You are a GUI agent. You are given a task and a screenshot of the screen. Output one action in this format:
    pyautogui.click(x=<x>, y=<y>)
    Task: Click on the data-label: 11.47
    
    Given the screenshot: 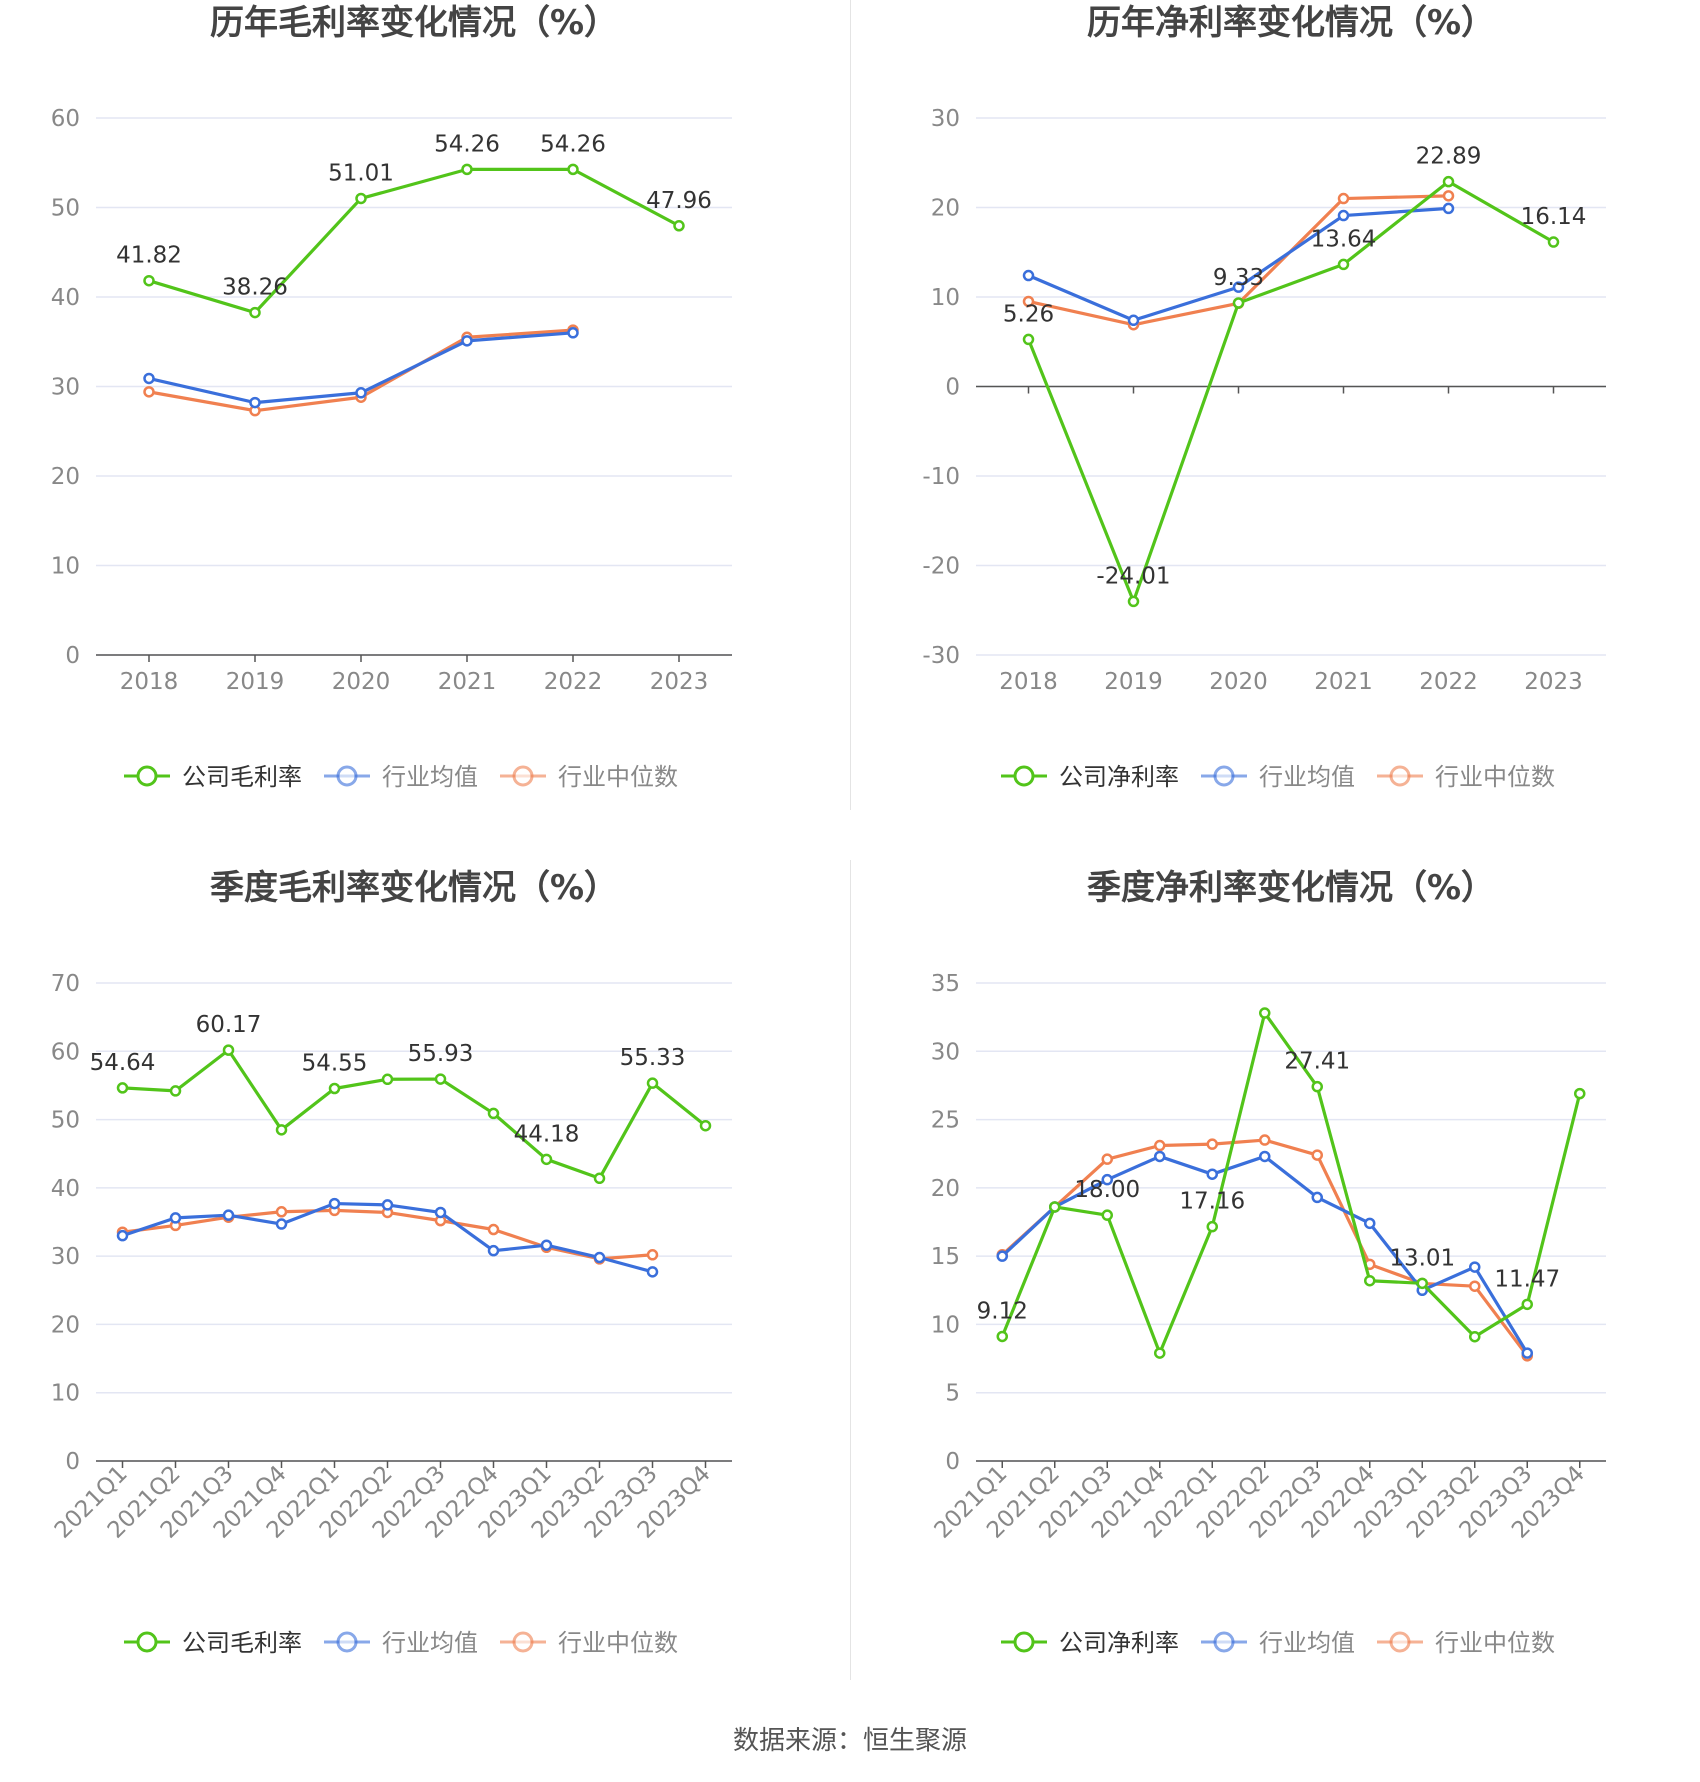 What is the action you would take?
    pyautogui.click(x=1527, y=1279)
    